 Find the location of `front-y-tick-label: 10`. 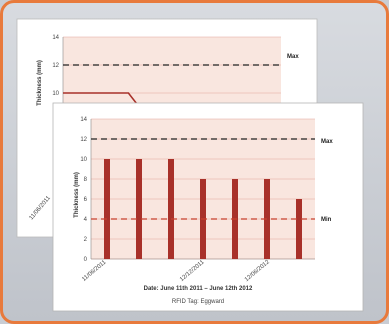

front-y-tick-label: 10 is located at coordinates (83, 160).